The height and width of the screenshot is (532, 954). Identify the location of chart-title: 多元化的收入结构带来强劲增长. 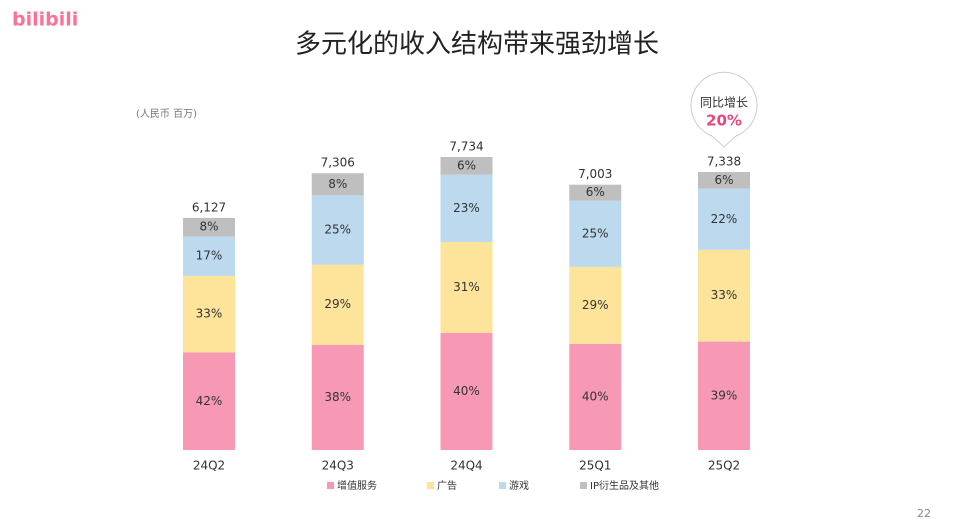
(477, 45).